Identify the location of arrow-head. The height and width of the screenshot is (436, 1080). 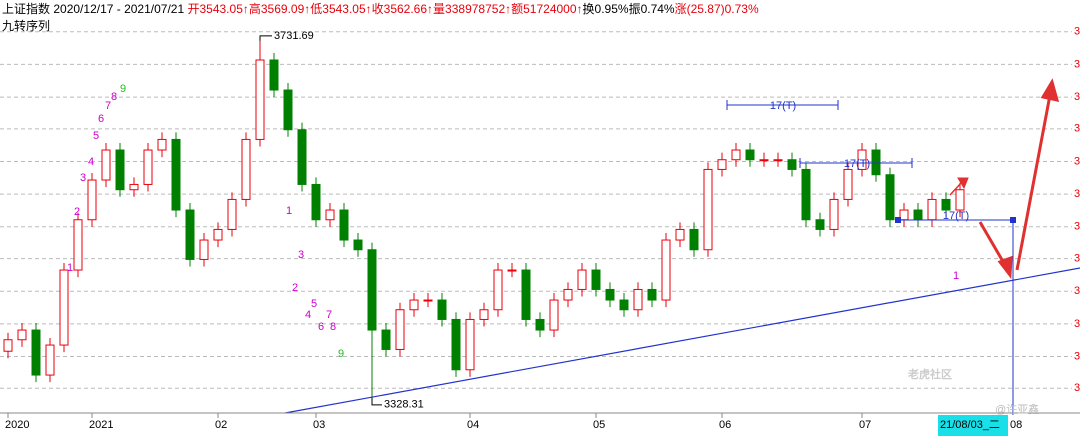
(1050, 90).